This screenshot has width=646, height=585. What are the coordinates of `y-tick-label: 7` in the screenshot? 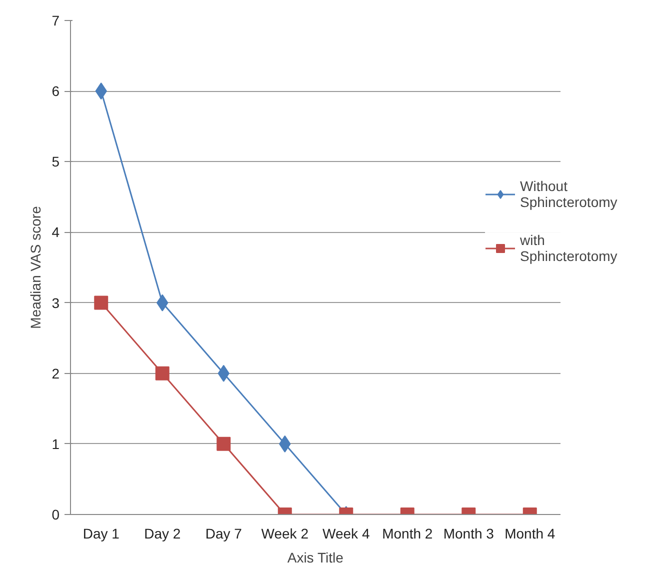 It's located at (56, 20).